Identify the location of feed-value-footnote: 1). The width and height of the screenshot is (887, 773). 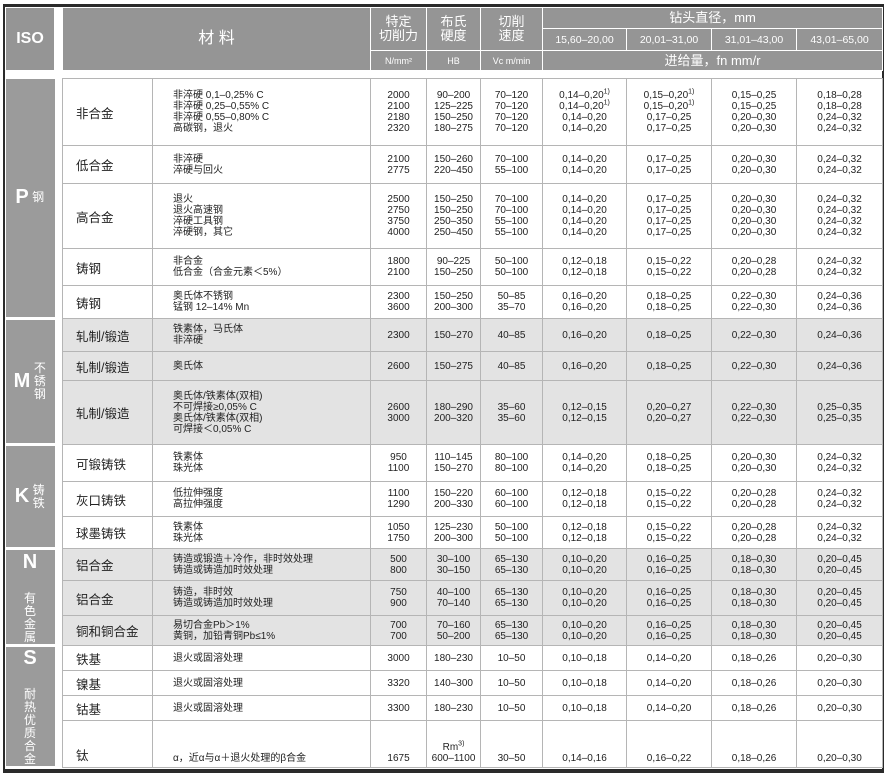
(691, 103).